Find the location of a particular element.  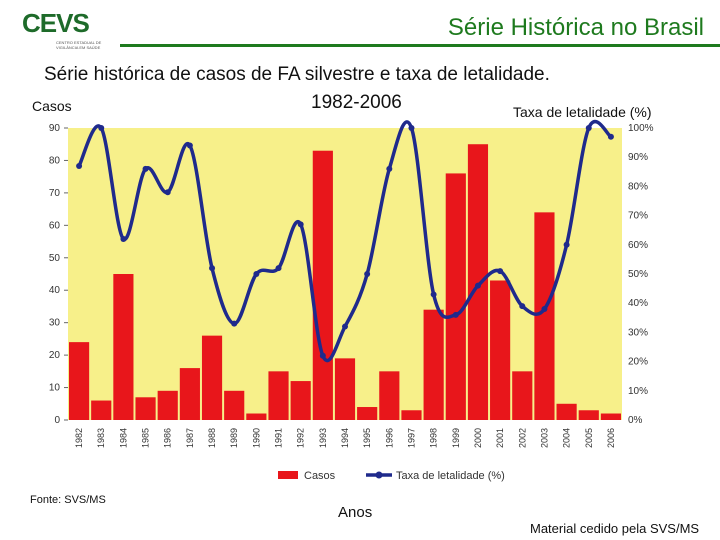

bar-1984 is located at coordinates (123, 347).